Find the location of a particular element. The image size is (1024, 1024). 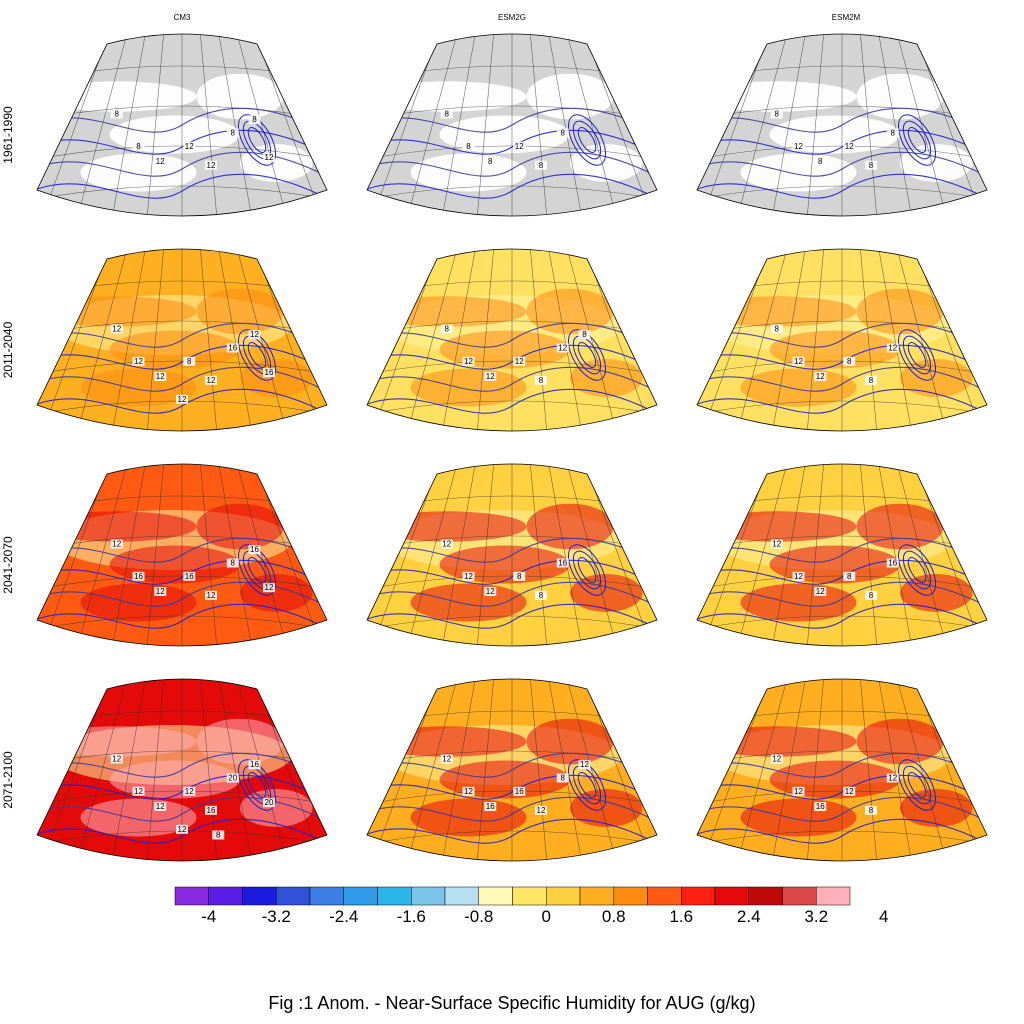

row-title: 2041-2070 is located at coordinates (8, 565).